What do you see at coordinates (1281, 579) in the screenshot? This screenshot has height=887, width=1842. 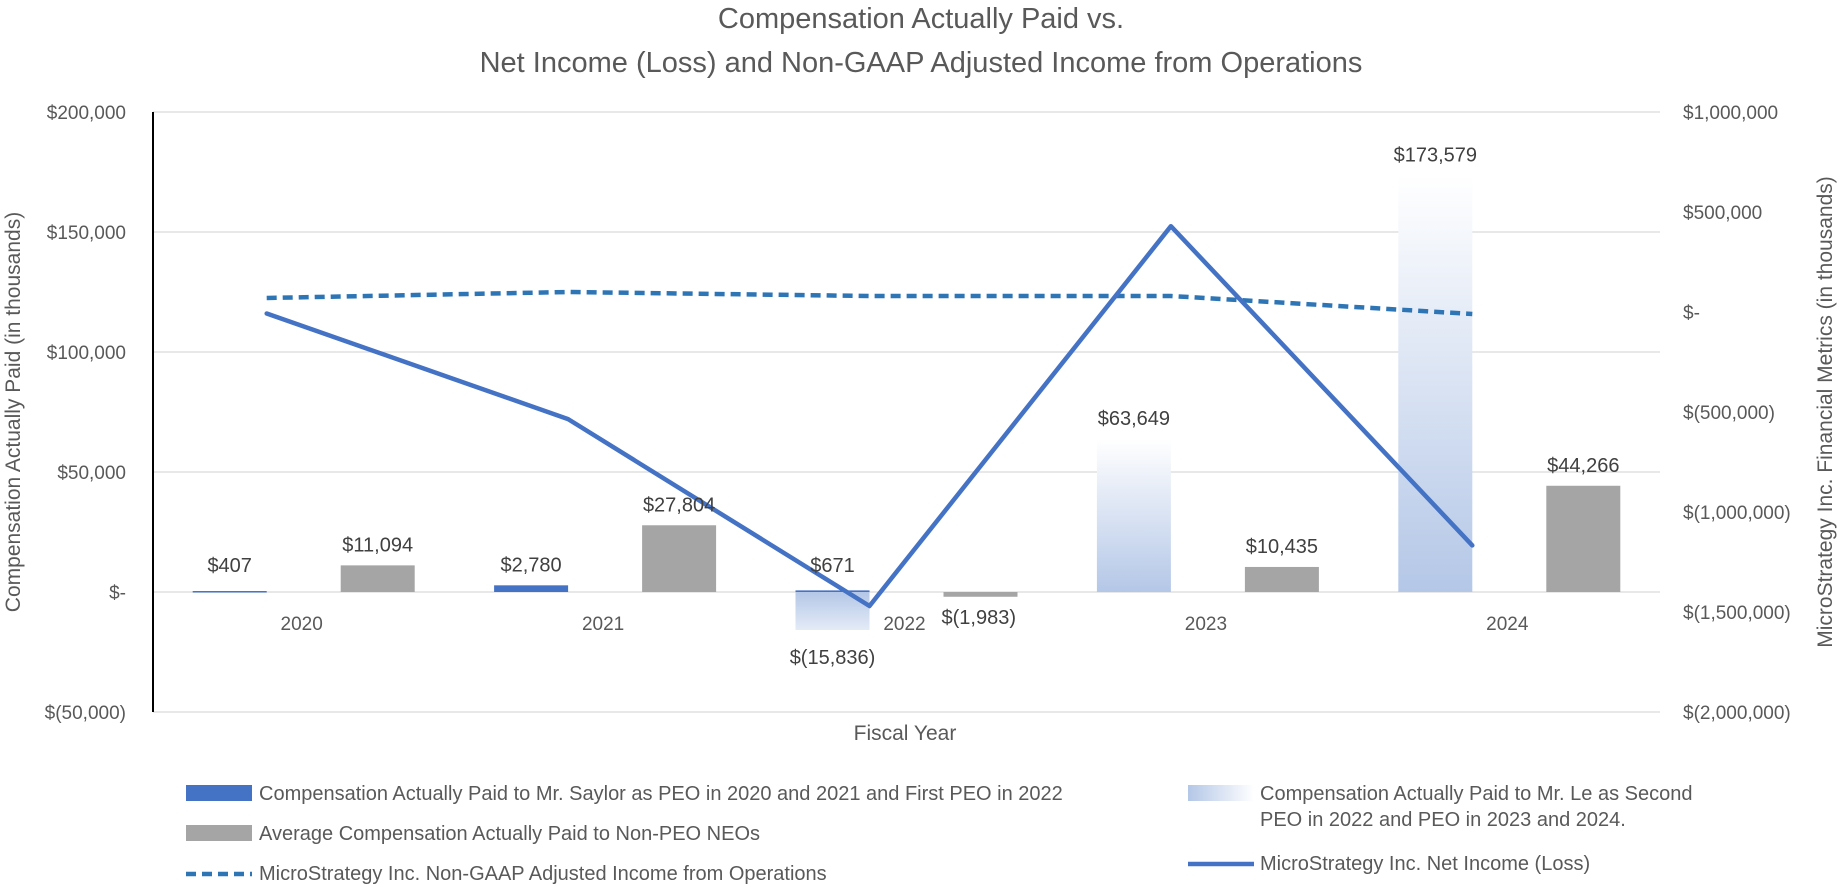 I see `bar-2-2023` at bounding box center [1281, 579].